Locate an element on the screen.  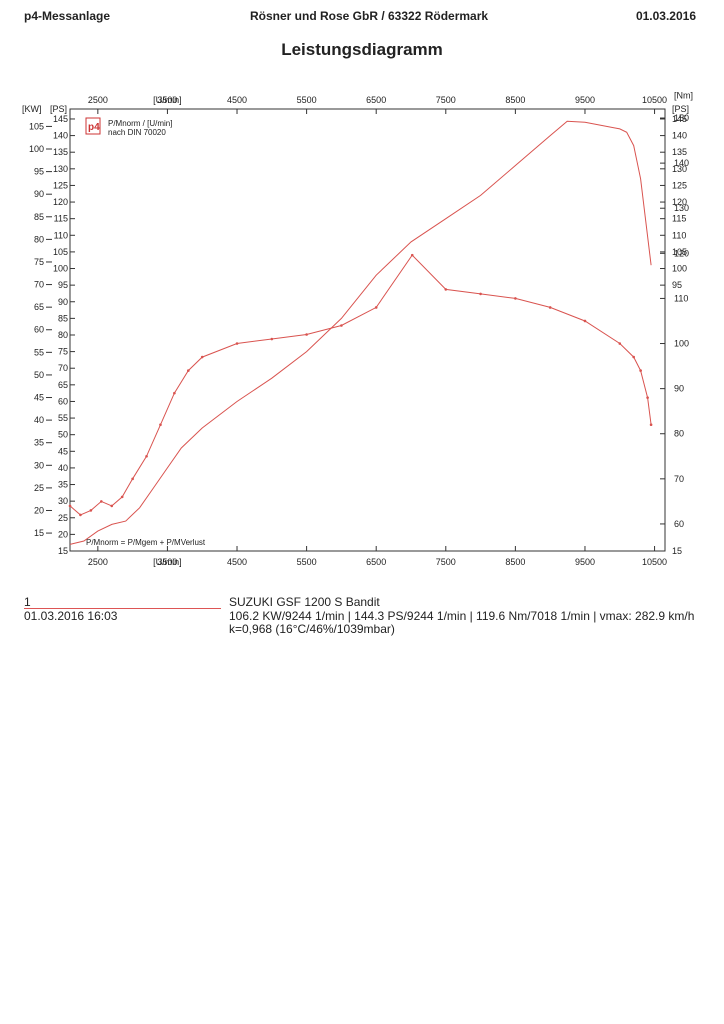
kw-tick-label: 85 is located at coordinates (39, 217).